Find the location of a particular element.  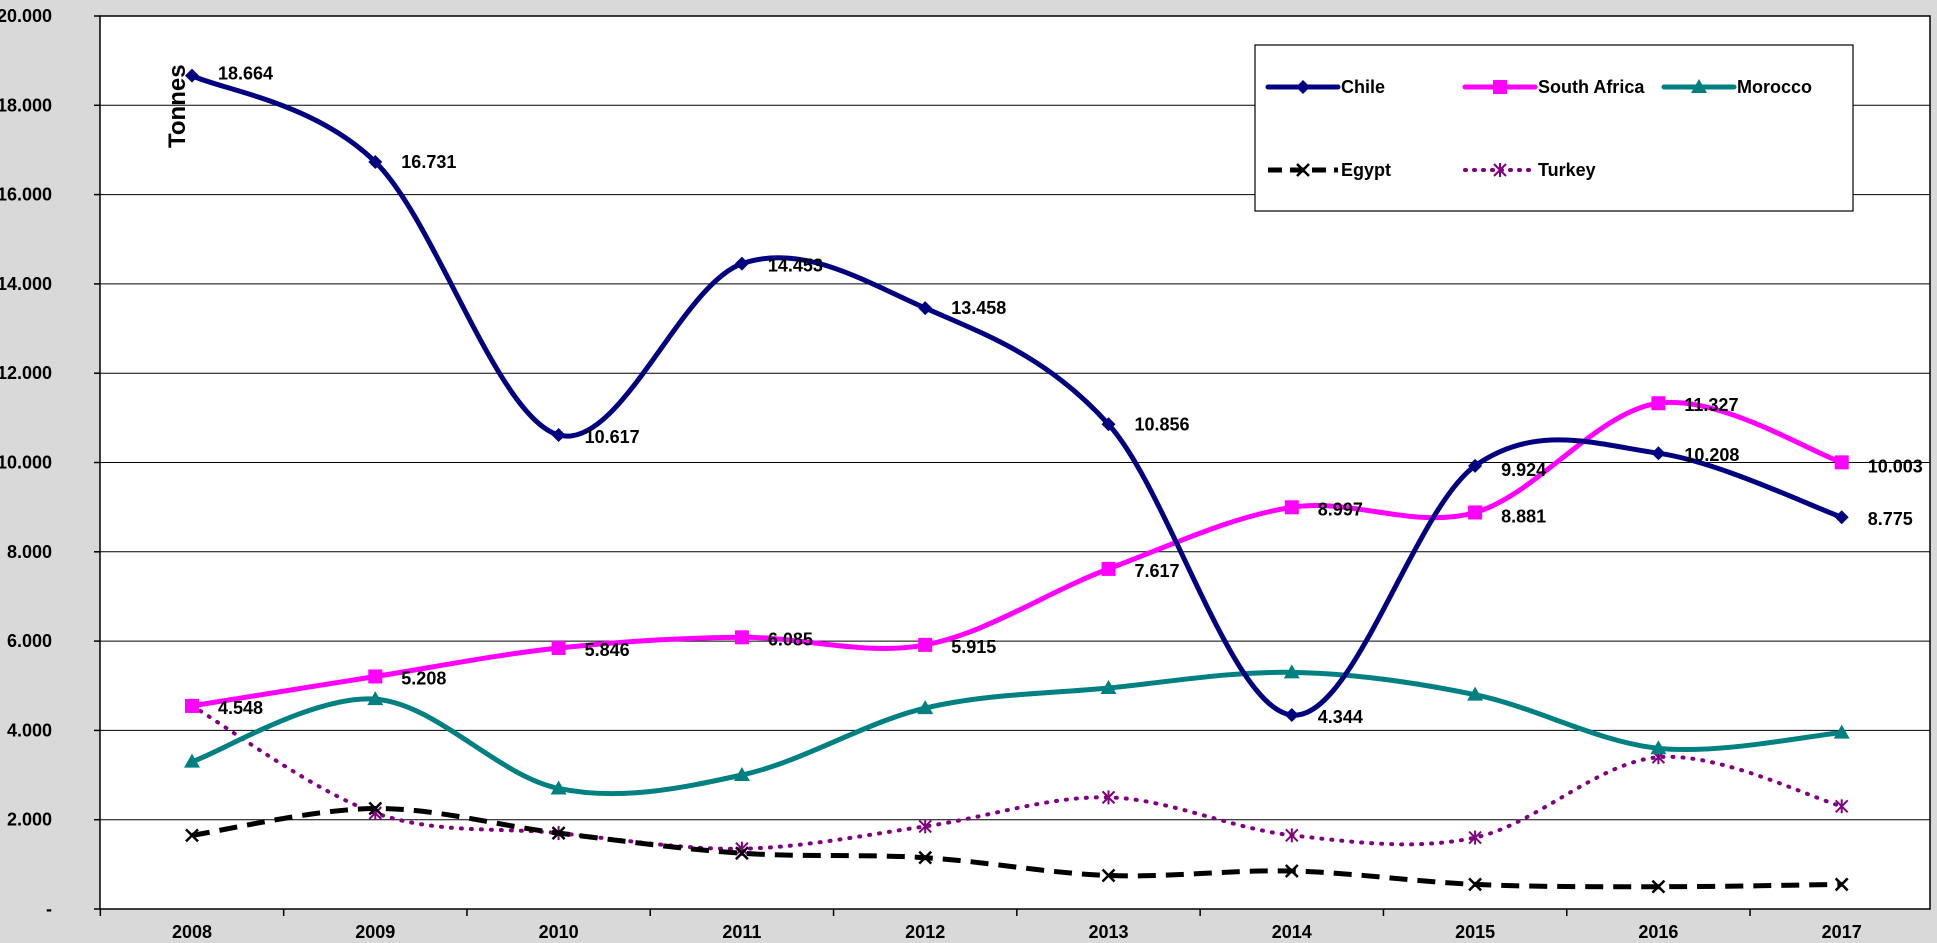

series-south-africa-label-2016: 11.327 is located at coordinates (1711, 405).